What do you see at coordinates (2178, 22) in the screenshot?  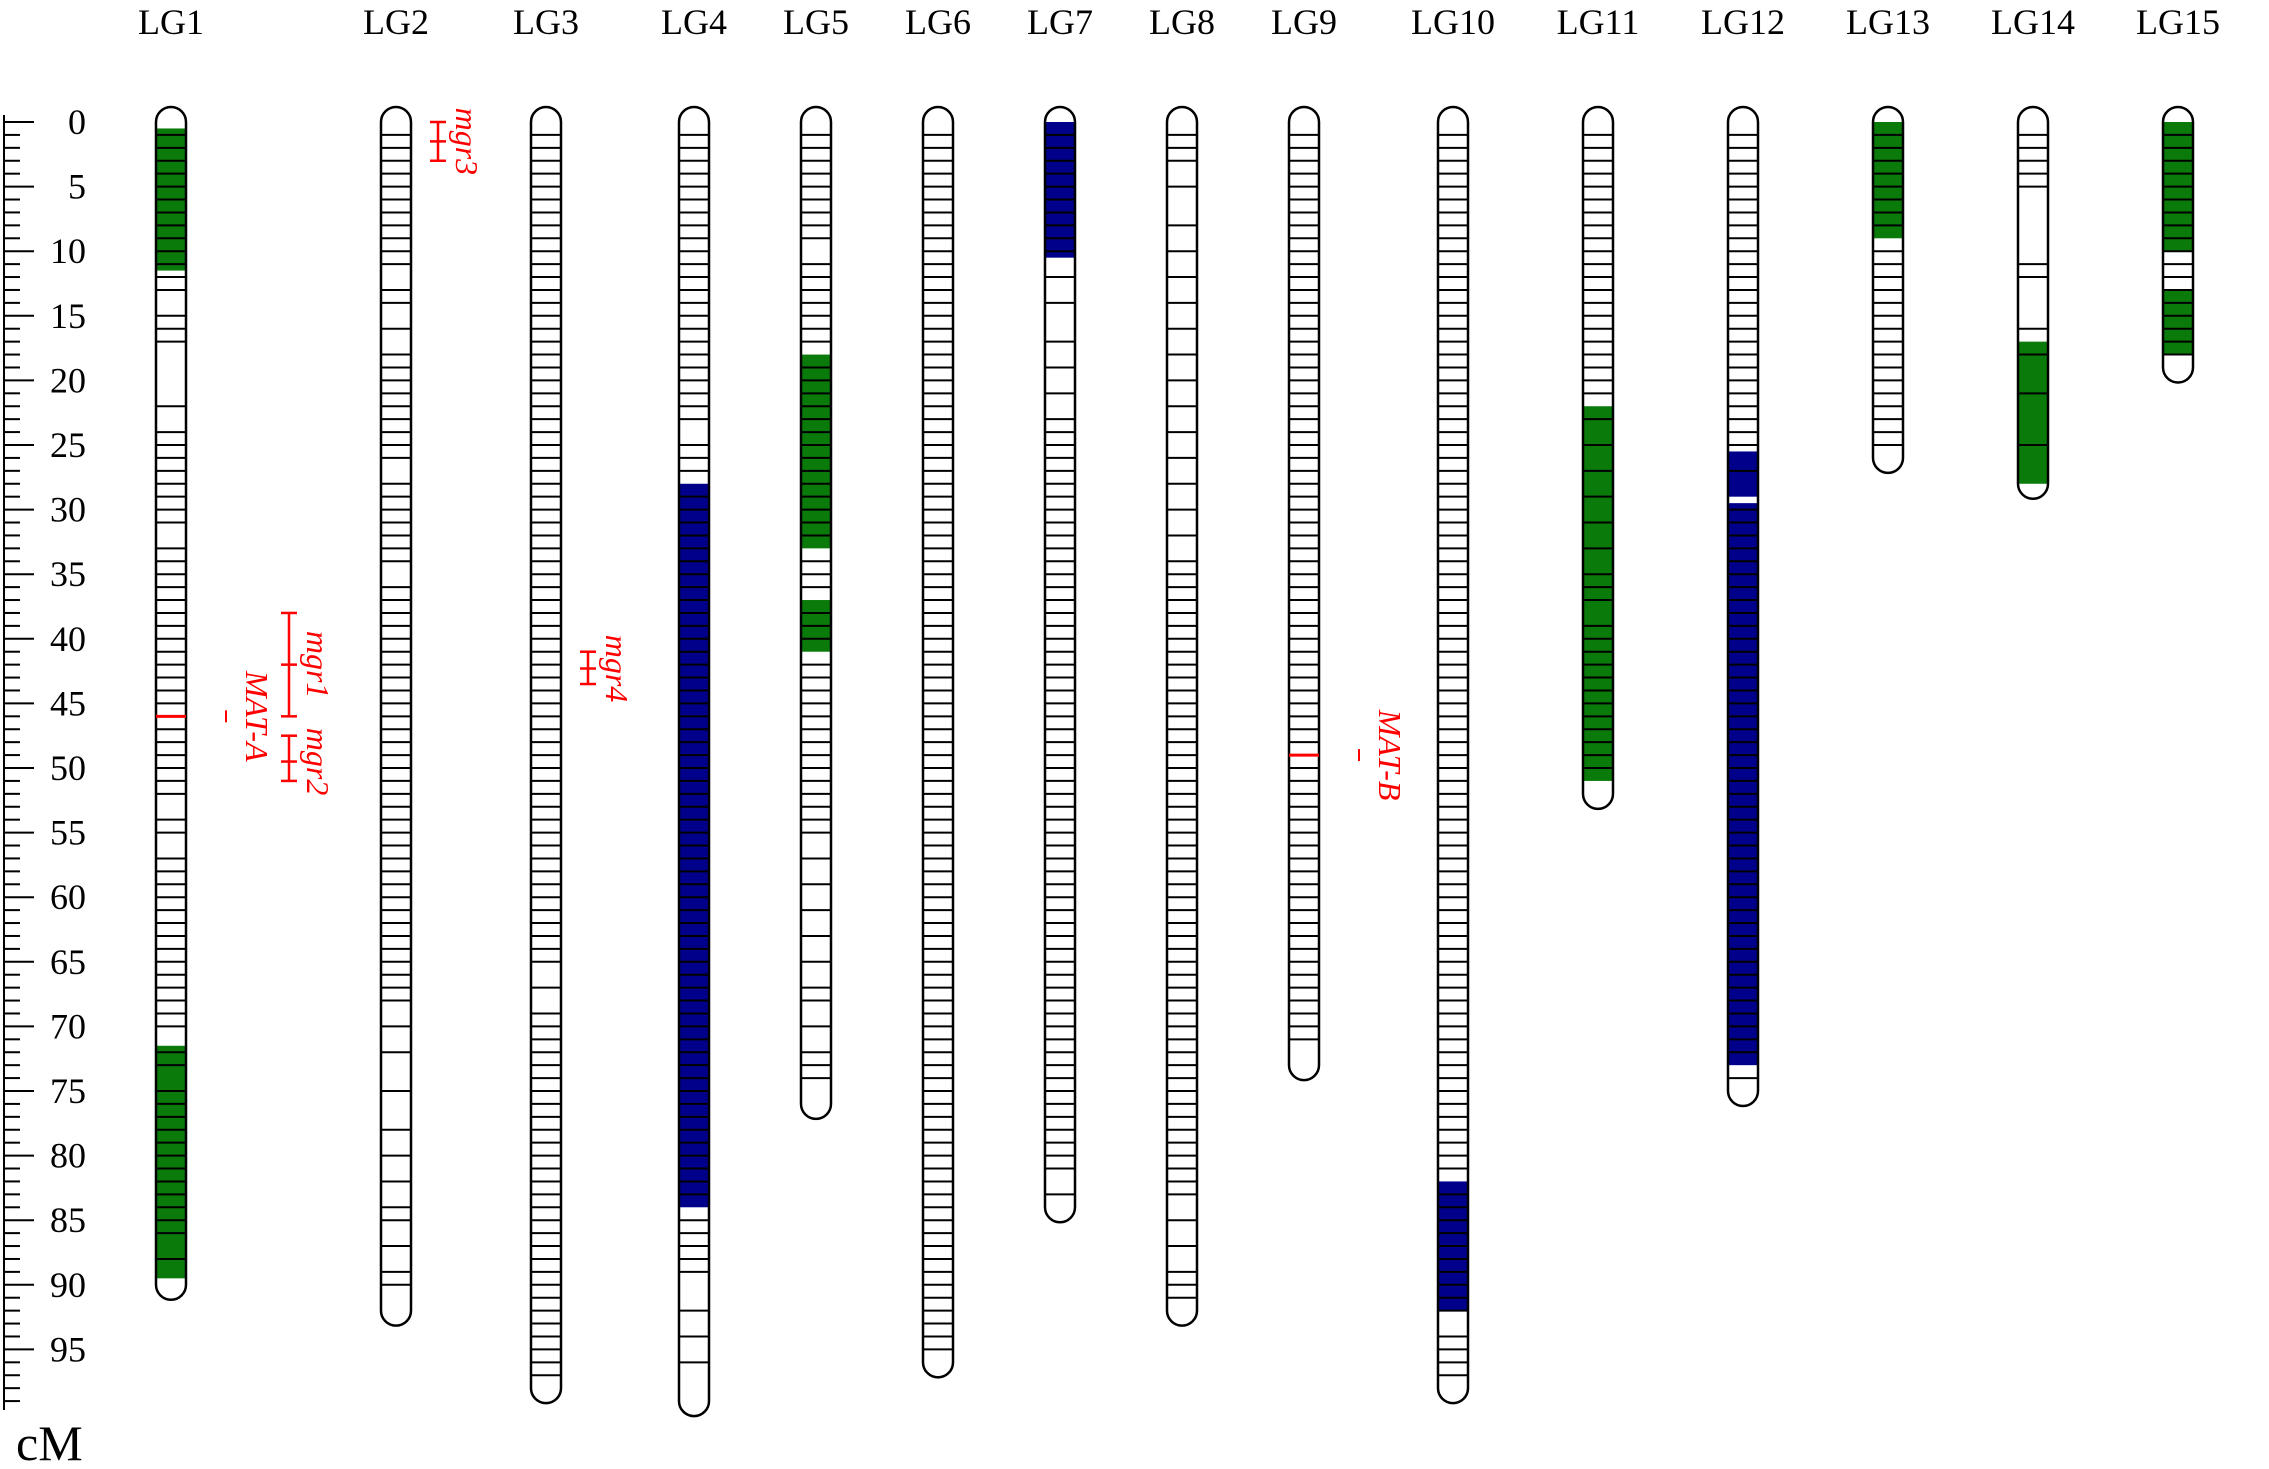 I see `linkage-group-title: LG15` at bounding box center [2178, 22].